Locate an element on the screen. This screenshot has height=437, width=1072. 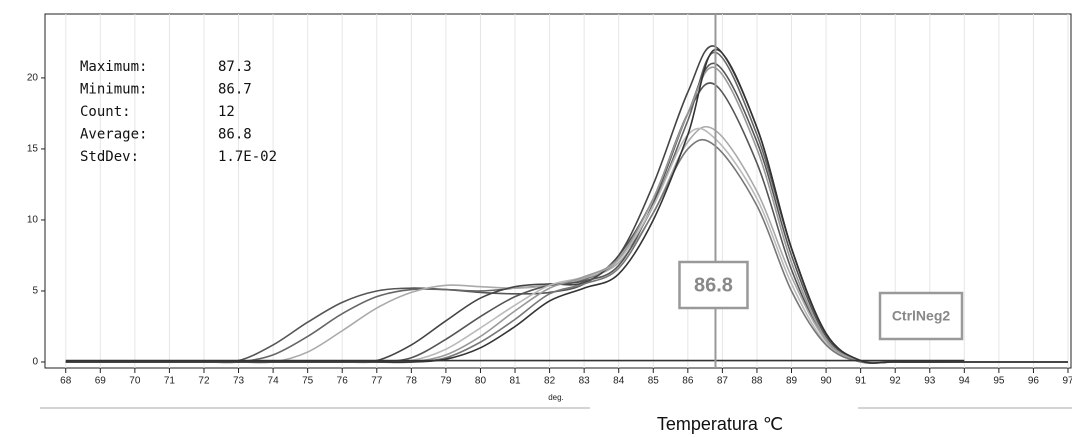
stat-label: Maximum: is located at coordinates (113, 67).